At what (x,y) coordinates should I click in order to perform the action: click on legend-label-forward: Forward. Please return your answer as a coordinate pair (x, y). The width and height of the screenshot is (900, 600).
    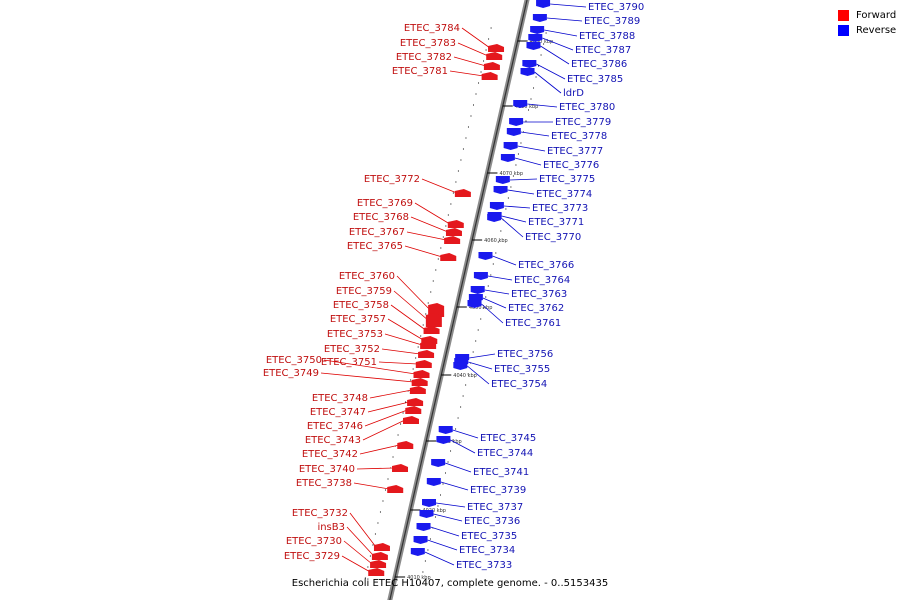
    Looking at the image, I should click on (876, 15).